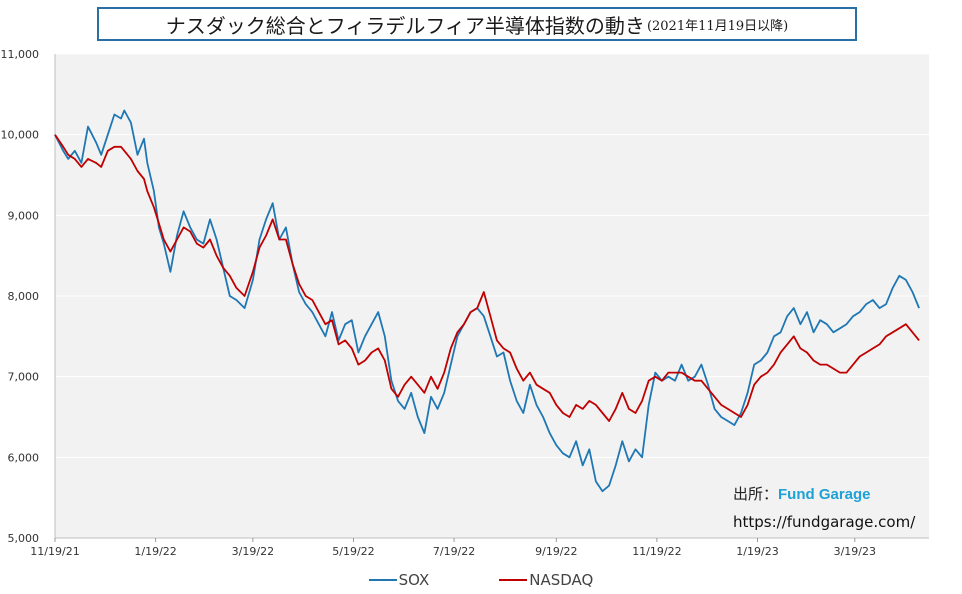  I want to click on x-tick-label: 3/19/23, so click(855, 551).